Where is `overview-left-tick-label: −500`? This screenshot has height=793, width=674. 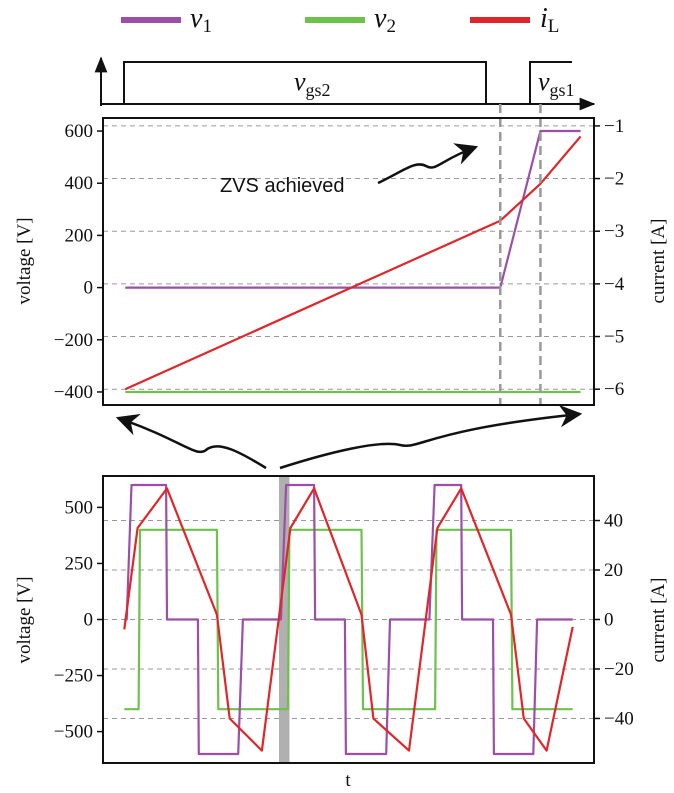
overview-left-tick-label: −500 is located at coordinates (73, 732).